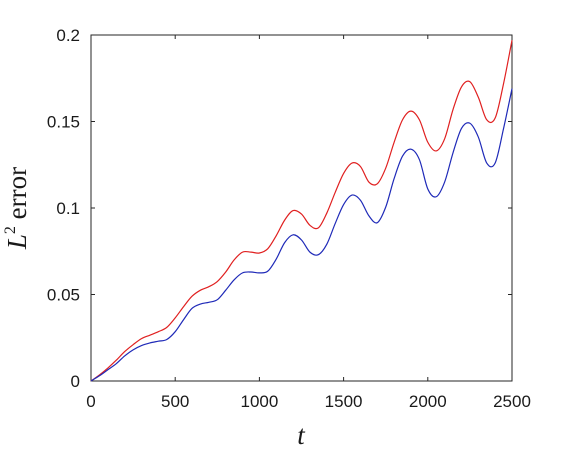  Describe the element at coordinates (308, 401) in the screenshot. I see `x-tick-labels: 0 500 1000 1500 2000 2500` at that location.